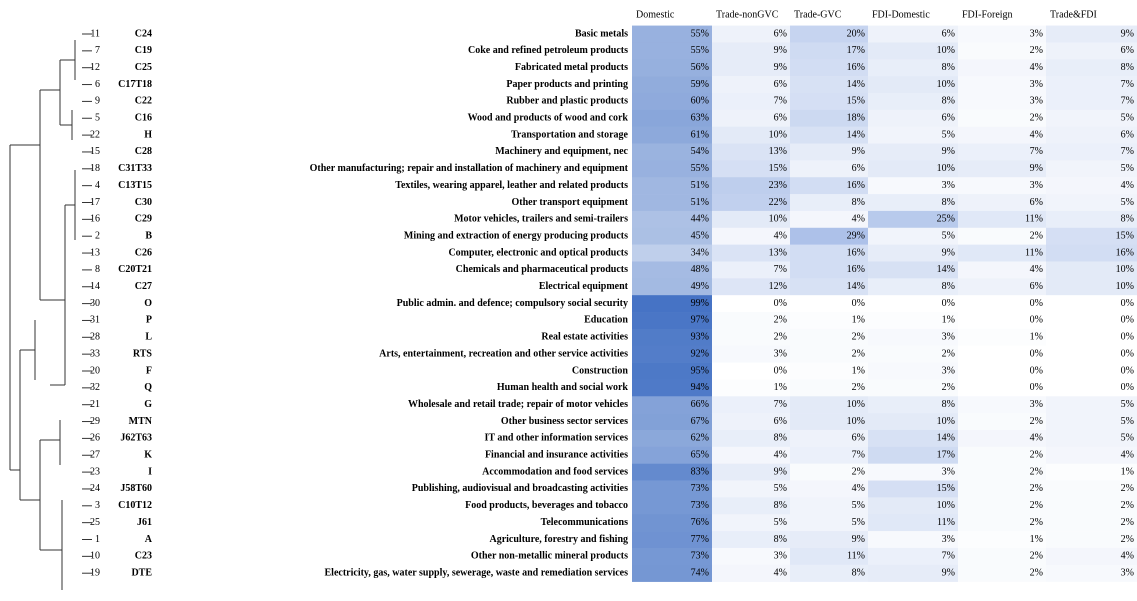 The width and height of the screenshot is (1137, 601). Describe the element at coordinates (97, 118) in the screenshot. I see `row-number: 5` at that location.